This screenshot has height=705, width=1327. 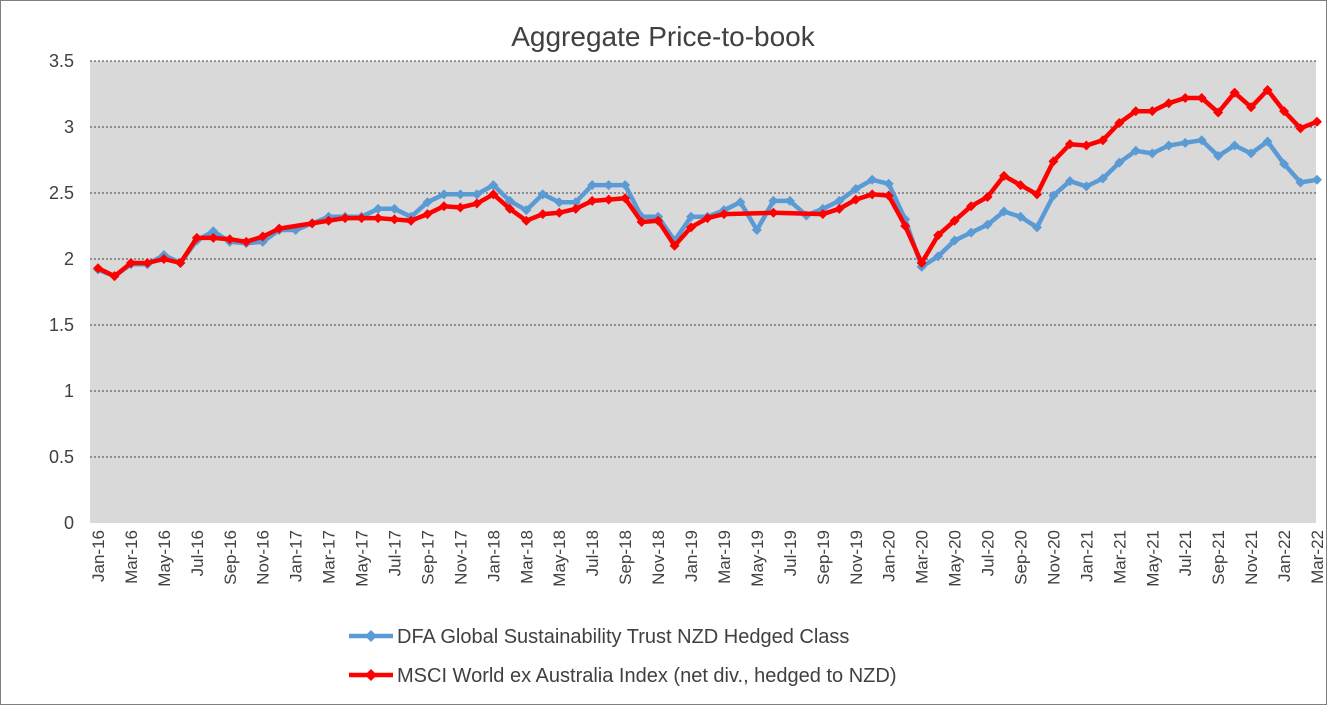 I want to click on x-tick-label: Sep-18, so click(x=625, y=557).